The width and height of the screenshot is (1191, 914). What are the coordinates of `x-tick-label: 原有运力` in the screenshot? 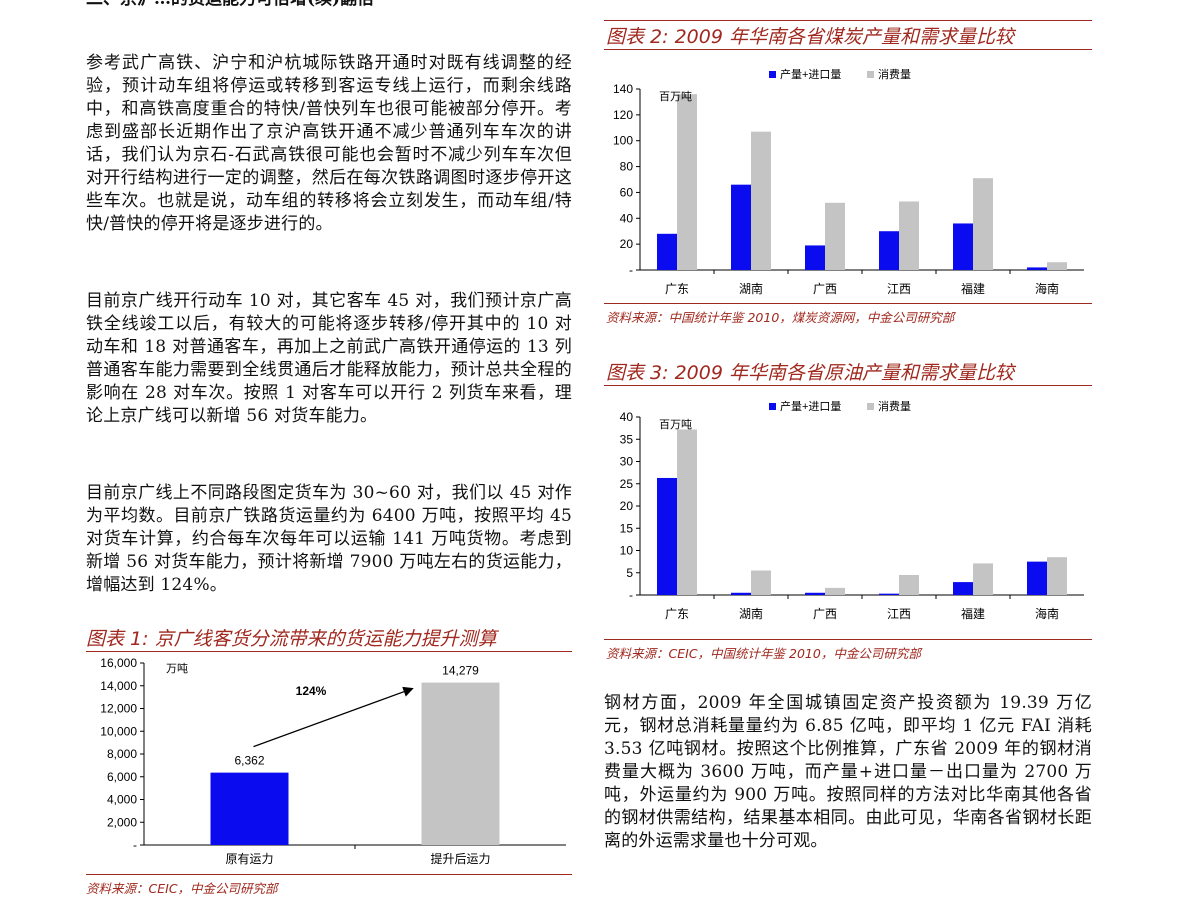 It's located at (249, 859).